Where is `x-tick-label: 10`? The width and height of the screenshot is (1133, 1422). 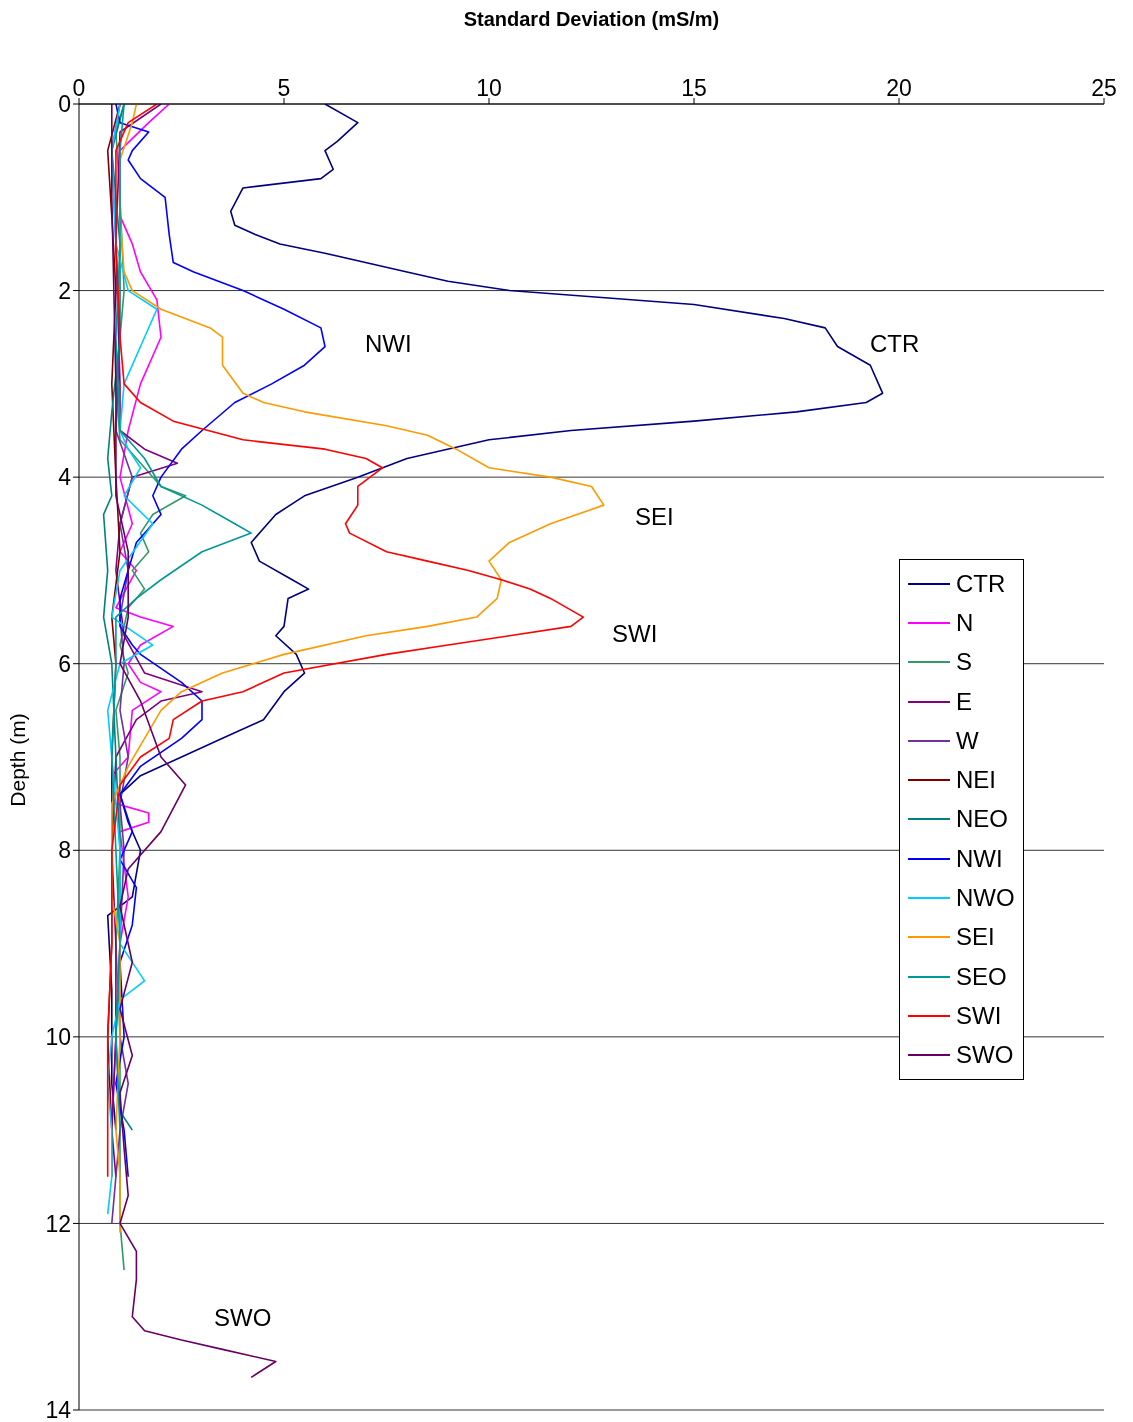
x-tick-label: 10 is located at coordinates (489, 88).